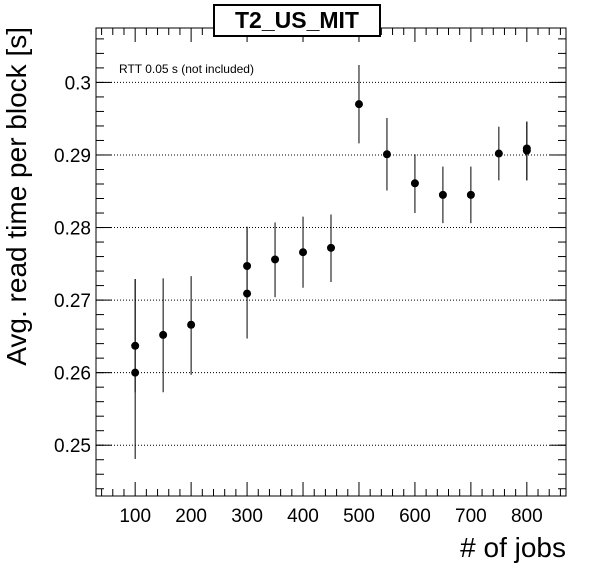 The height and width of the screenshot is (572, 596). What do you see at coordinates (16, 196) in the screenshot?
I see `y-axis-label: Avg. read time per block [s]` at bounding box center [16, 196].